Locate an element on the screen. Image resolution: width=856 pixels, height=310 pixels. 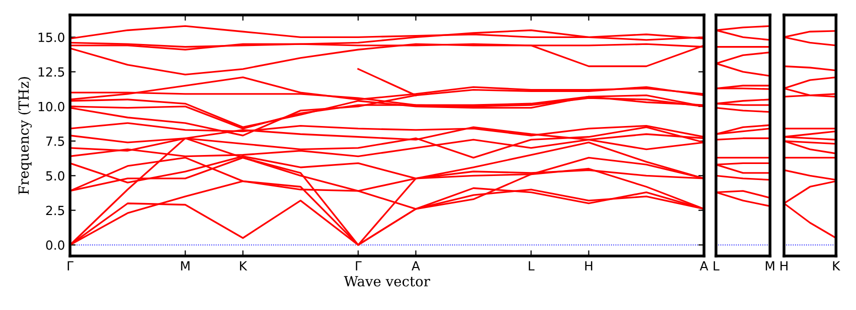
y-axis-title: Frequency (THz) is located at coordinates (25, 135).